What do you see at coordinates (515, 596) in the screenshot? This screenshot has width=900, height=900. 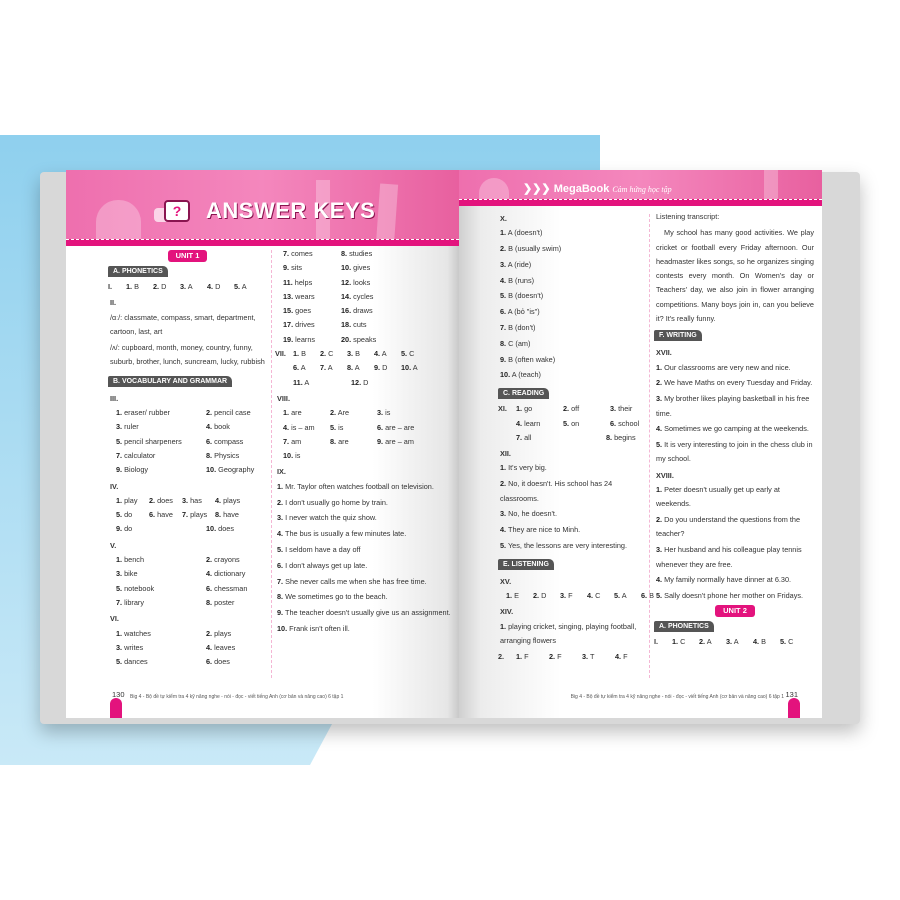 I see `answer-value: E` at bounding box center [515, 596].